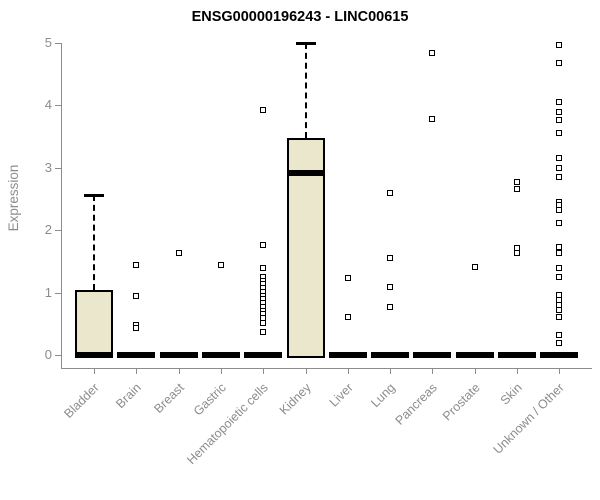 The width and height of the screenshot is (600, 500). I want to click on x-tick-label-text: Liver, so click(341, 395).